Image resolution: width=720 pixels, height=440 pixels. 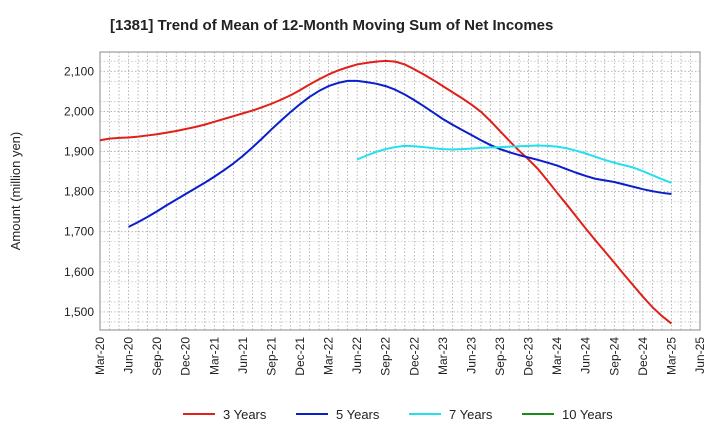 I want to click on x-tick-label: Dec-21, so click(x=300, y=356).